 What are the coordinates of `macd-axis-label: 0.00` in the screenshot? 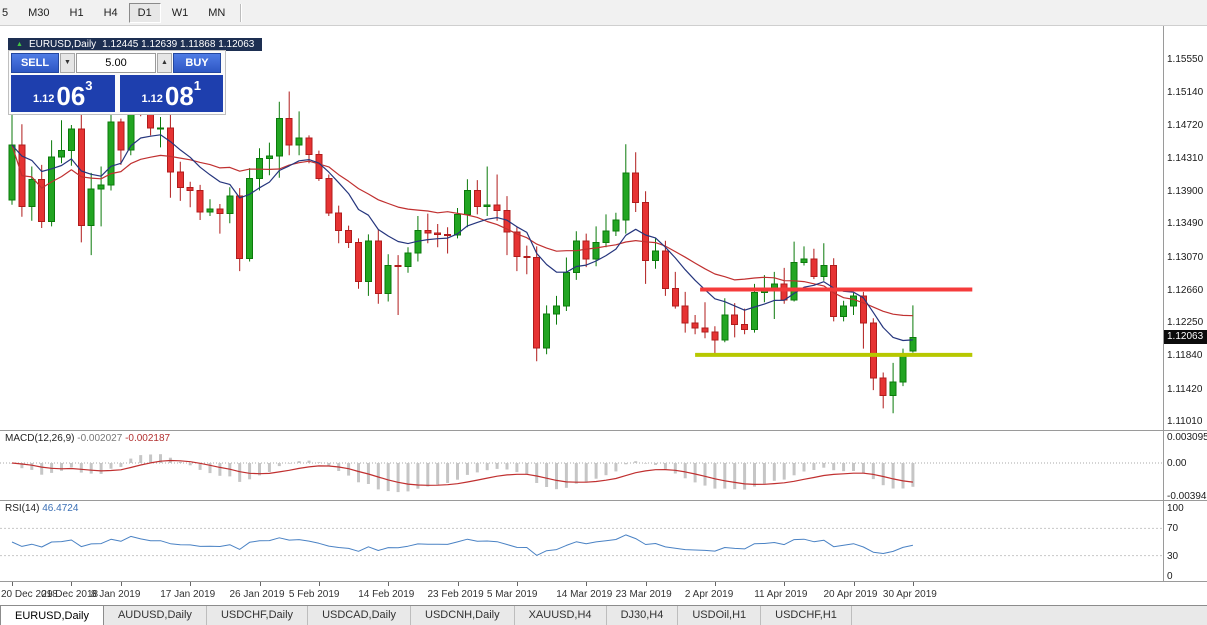 It's located at (1177, 463).